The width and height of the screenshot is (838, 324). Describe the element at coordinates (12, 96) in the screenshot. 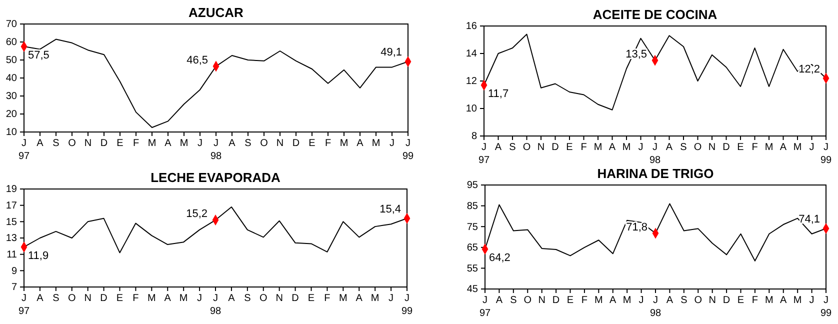

I see `y-tick-label: 30` at that location.